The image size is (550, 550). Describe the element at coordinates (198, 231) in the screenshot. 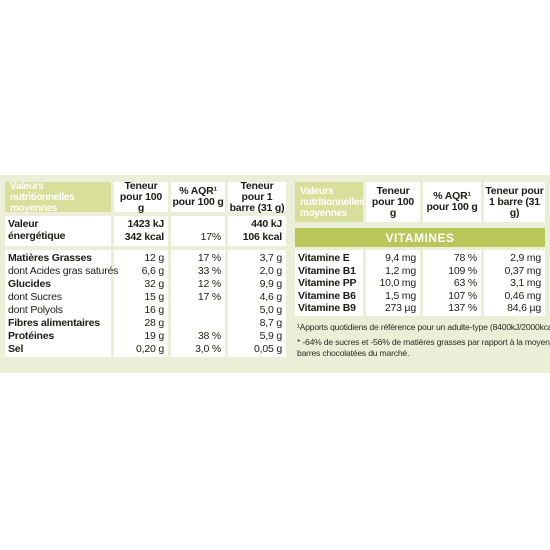

I see `energy-aqr-cell` at that location.